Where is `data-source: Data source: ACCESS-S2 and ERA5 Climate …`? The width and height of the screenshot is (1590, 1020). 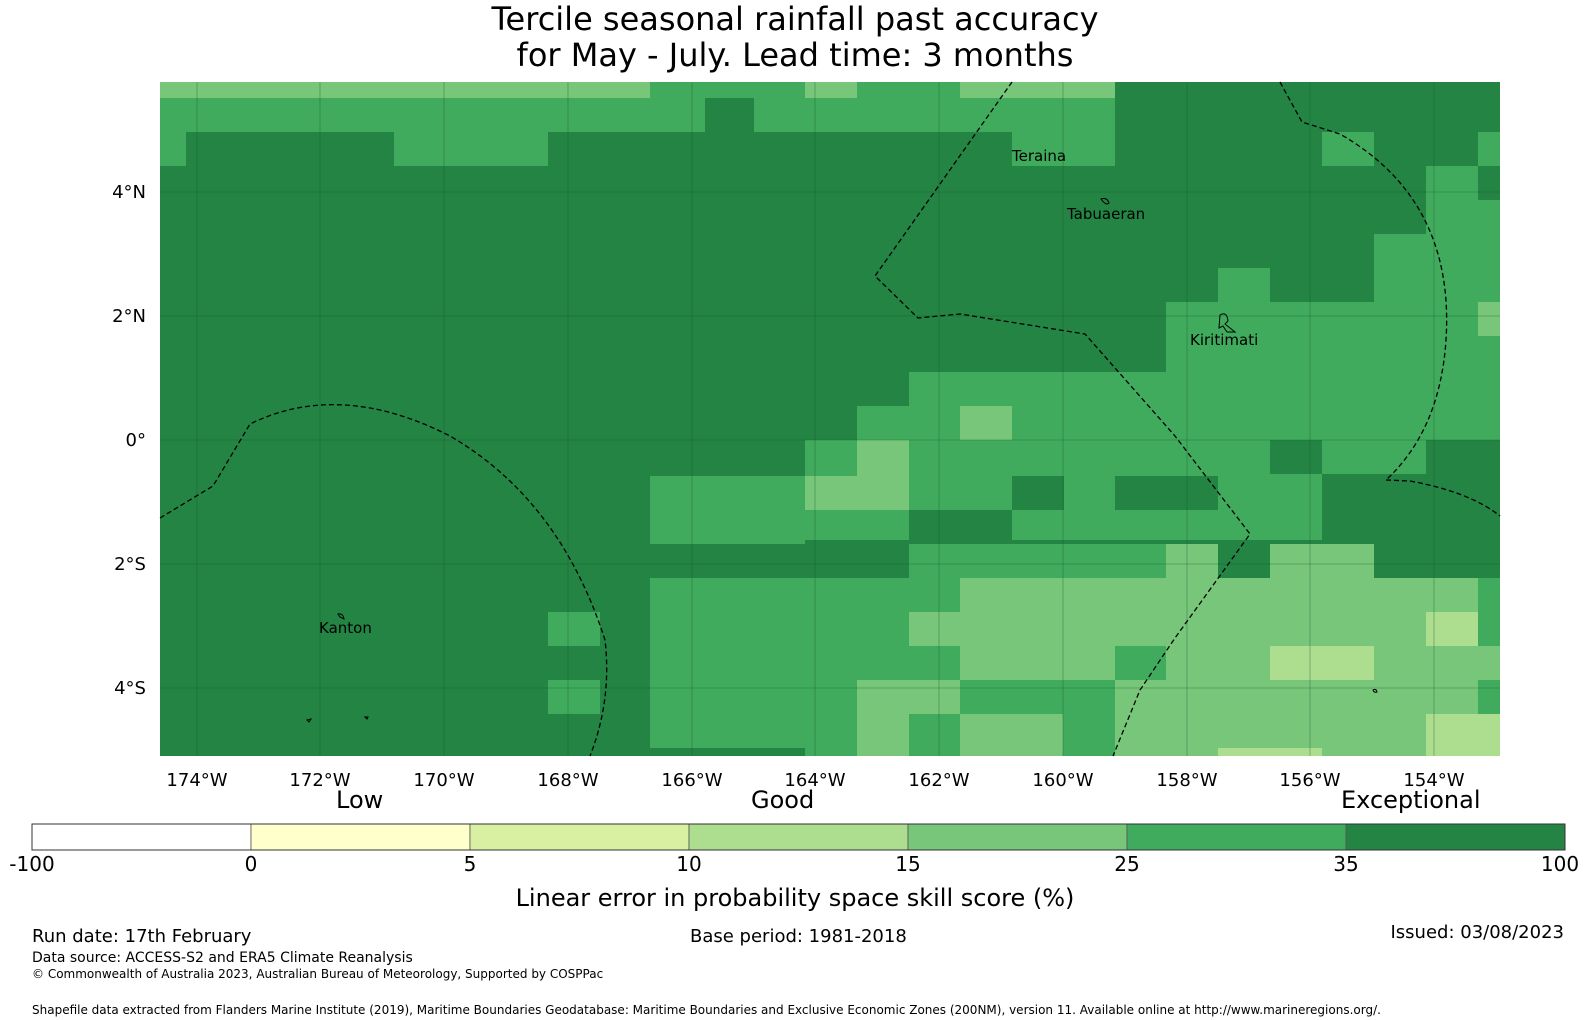 data-source: Data source: ACCESS-S2 and ERA5 Climate … is located at coordinates (222, 958).